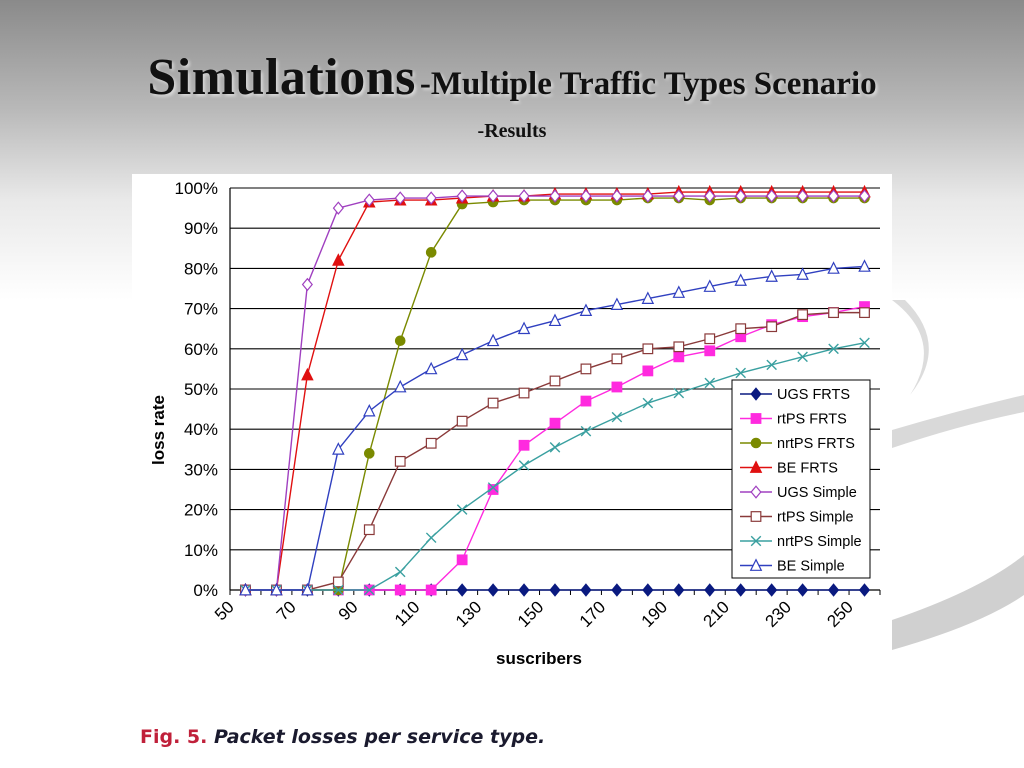  What do you see at coordinates (196, 389) in the screenshot?
I see `y-ticks: 0% 10% 20% 30% 40% 50% 60% 70% 80% 90% 100%` at bounding box center [196, 389].